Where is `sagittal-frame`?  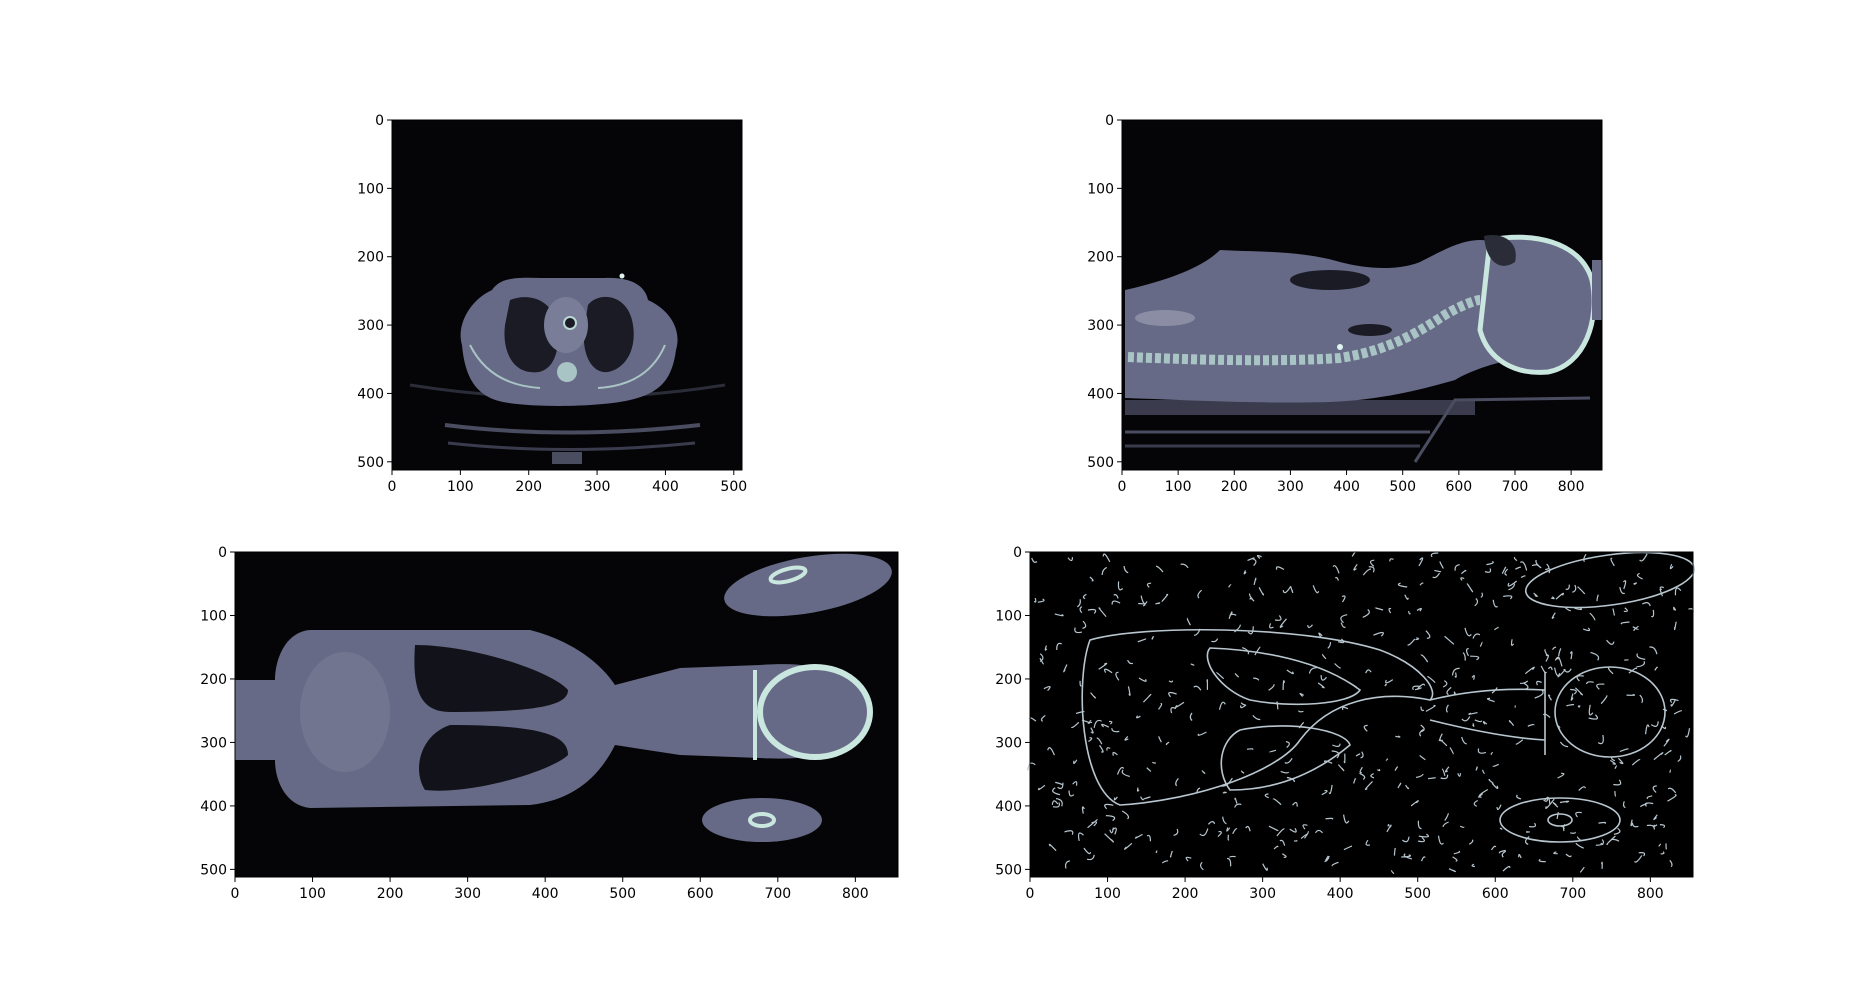
sagittal-frame is located at coordinates (1362, 295).